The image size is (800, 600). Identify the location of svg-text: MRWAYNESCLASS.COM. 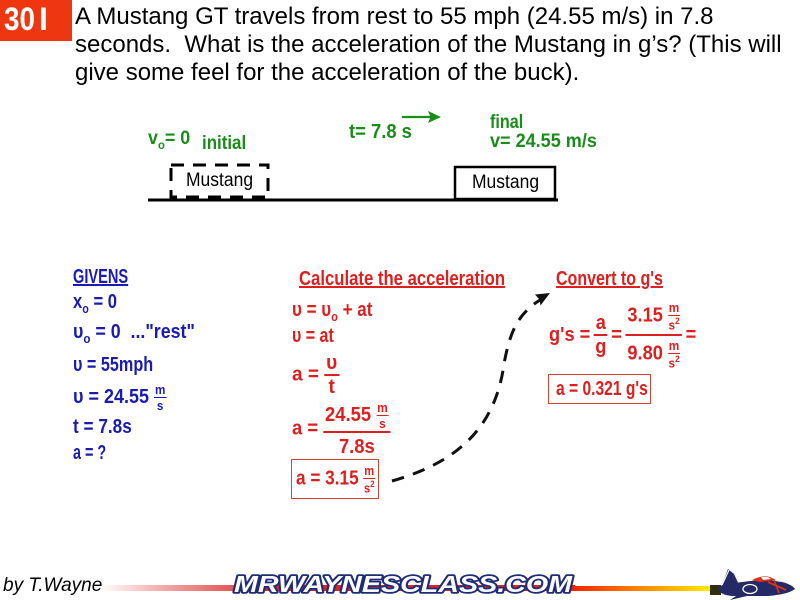
(403, 584).